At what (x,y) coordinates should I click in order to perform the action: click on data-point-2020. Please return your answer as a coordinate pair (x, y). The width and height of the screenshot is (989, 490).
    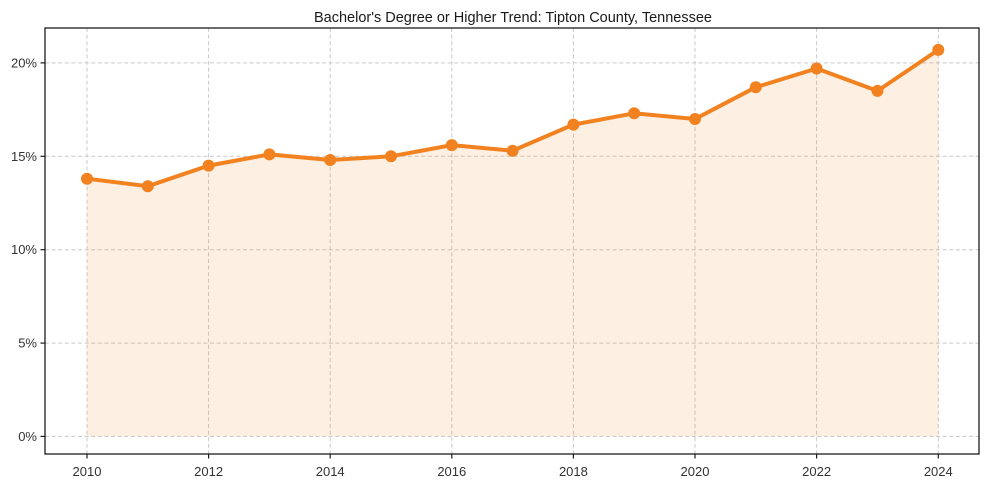
    Looking at the image, I should click on (695, 119).